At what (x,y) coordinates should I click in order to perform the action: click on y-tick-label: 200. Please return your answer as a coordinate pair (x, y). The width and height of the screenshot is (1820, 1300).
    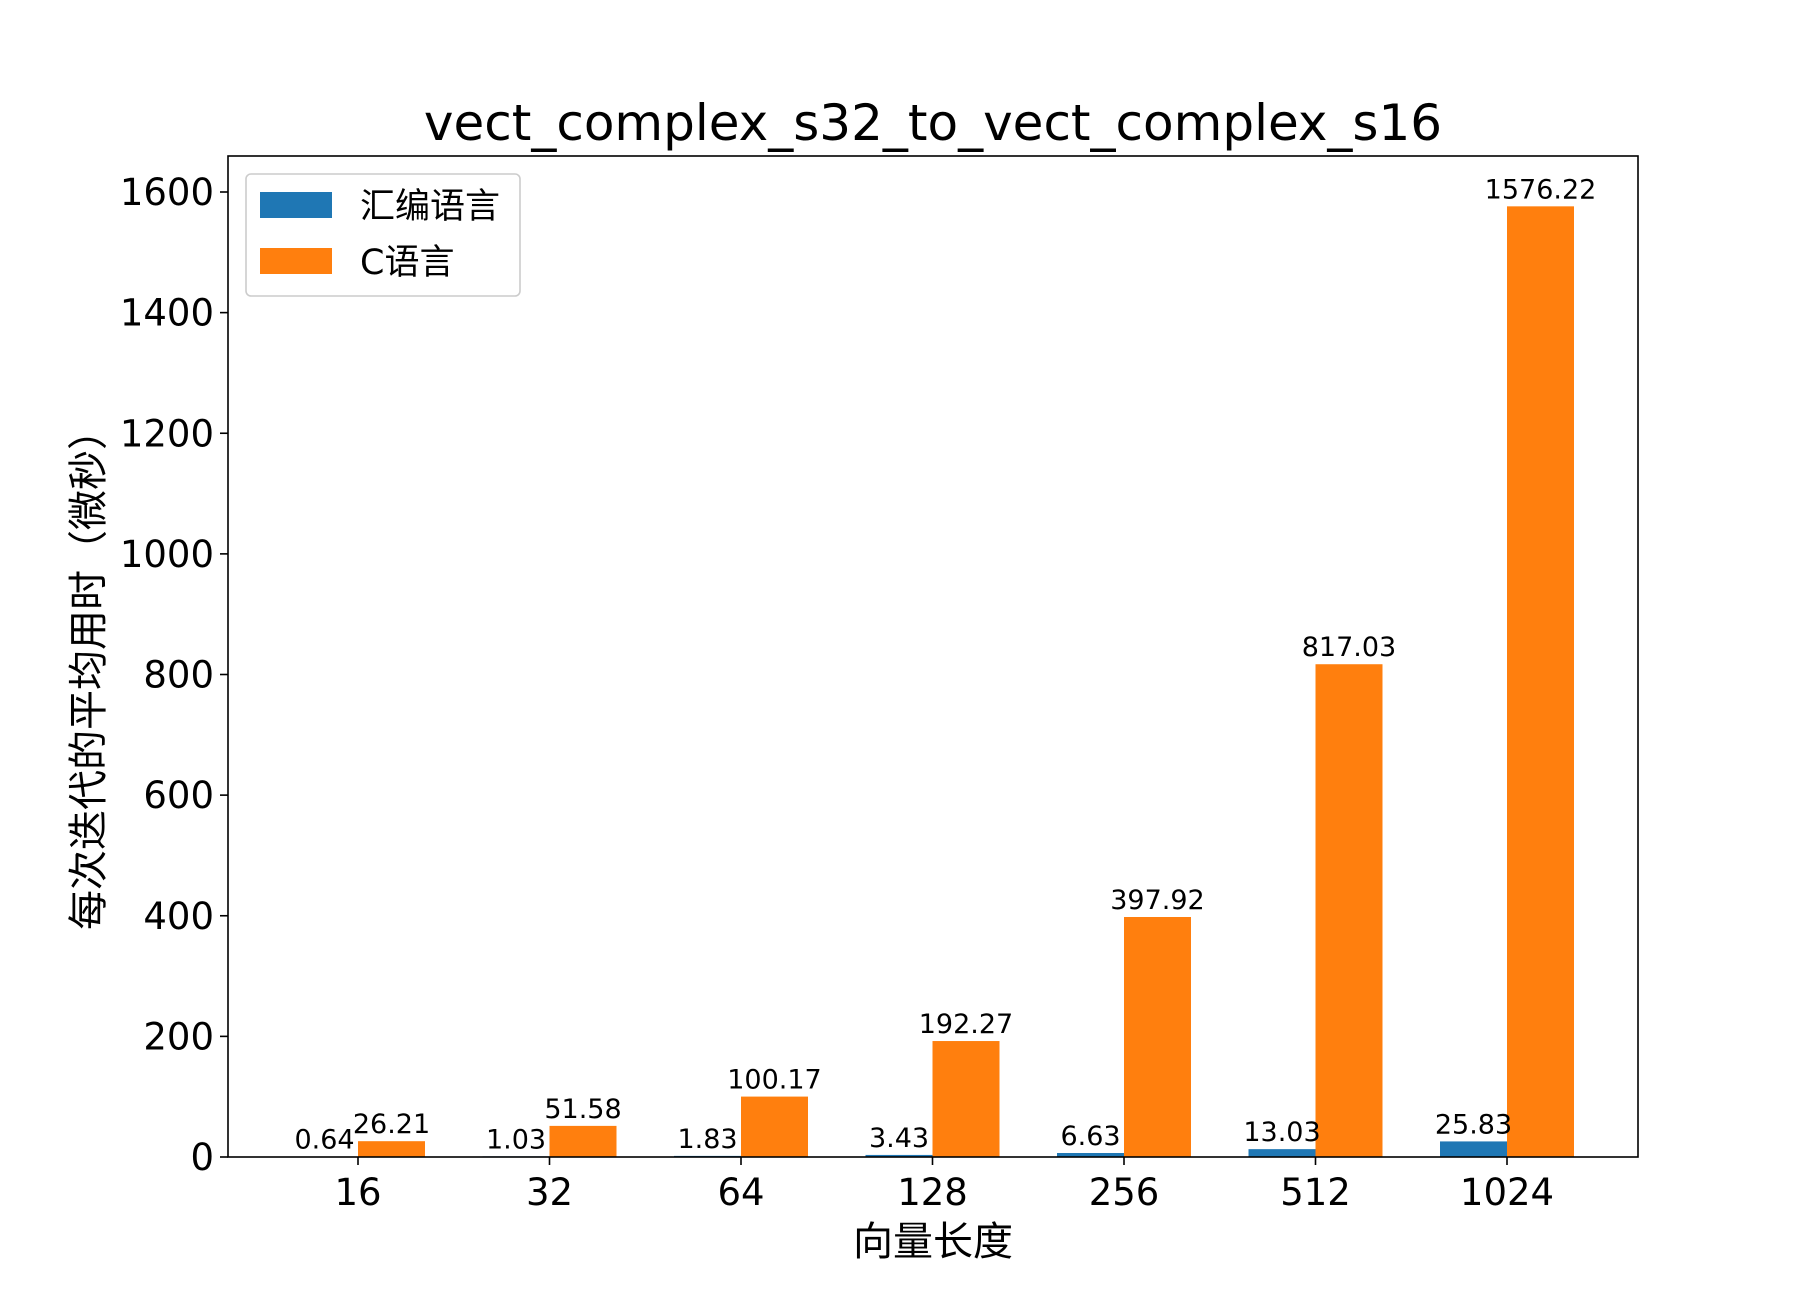
    Looking at the image, I should click on (178, 1036).